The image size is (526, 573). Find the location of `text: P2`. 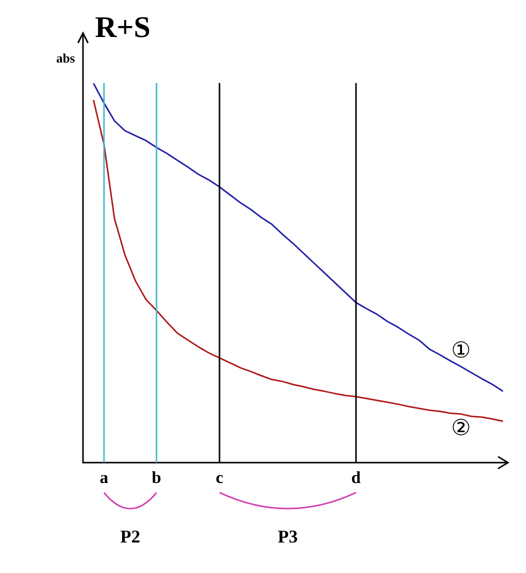

text: P2 is located at coordinates (130, 536).